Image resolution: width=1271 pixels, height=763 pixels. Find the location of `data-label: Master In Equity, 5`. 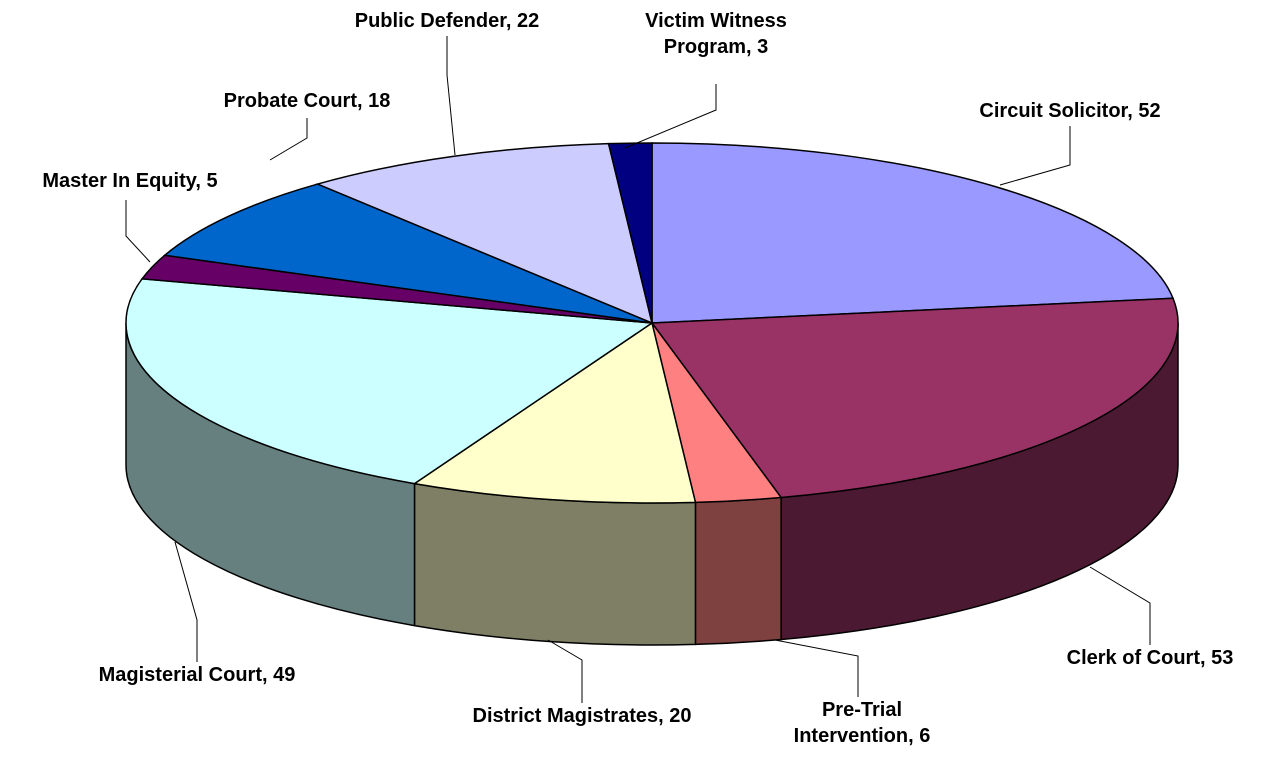

data-label: Master In Equity, 5 is located at coordinates (135, 181).